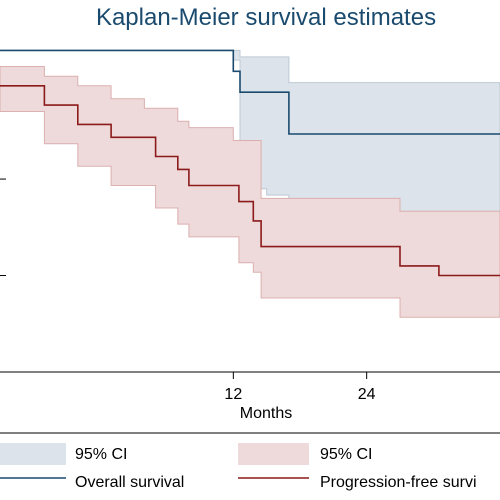 This screenshot has height=500, width=500. Describe the element at coordinates (266, 413) in the screenshot. I see `x-axis-title: Months` at that location.